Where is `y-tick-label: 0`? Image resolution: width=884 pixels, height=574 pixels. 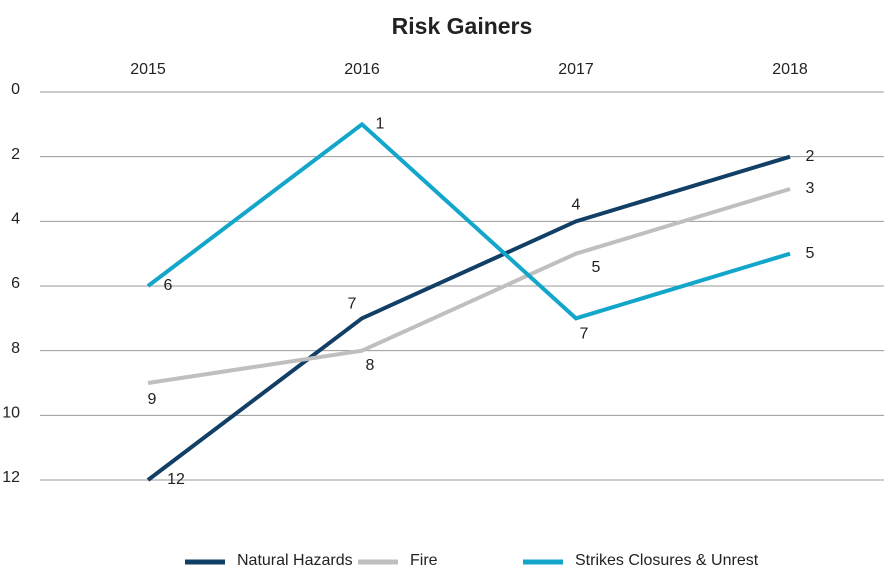 y-tick-label: 0 is located at coordinates (15, 89).